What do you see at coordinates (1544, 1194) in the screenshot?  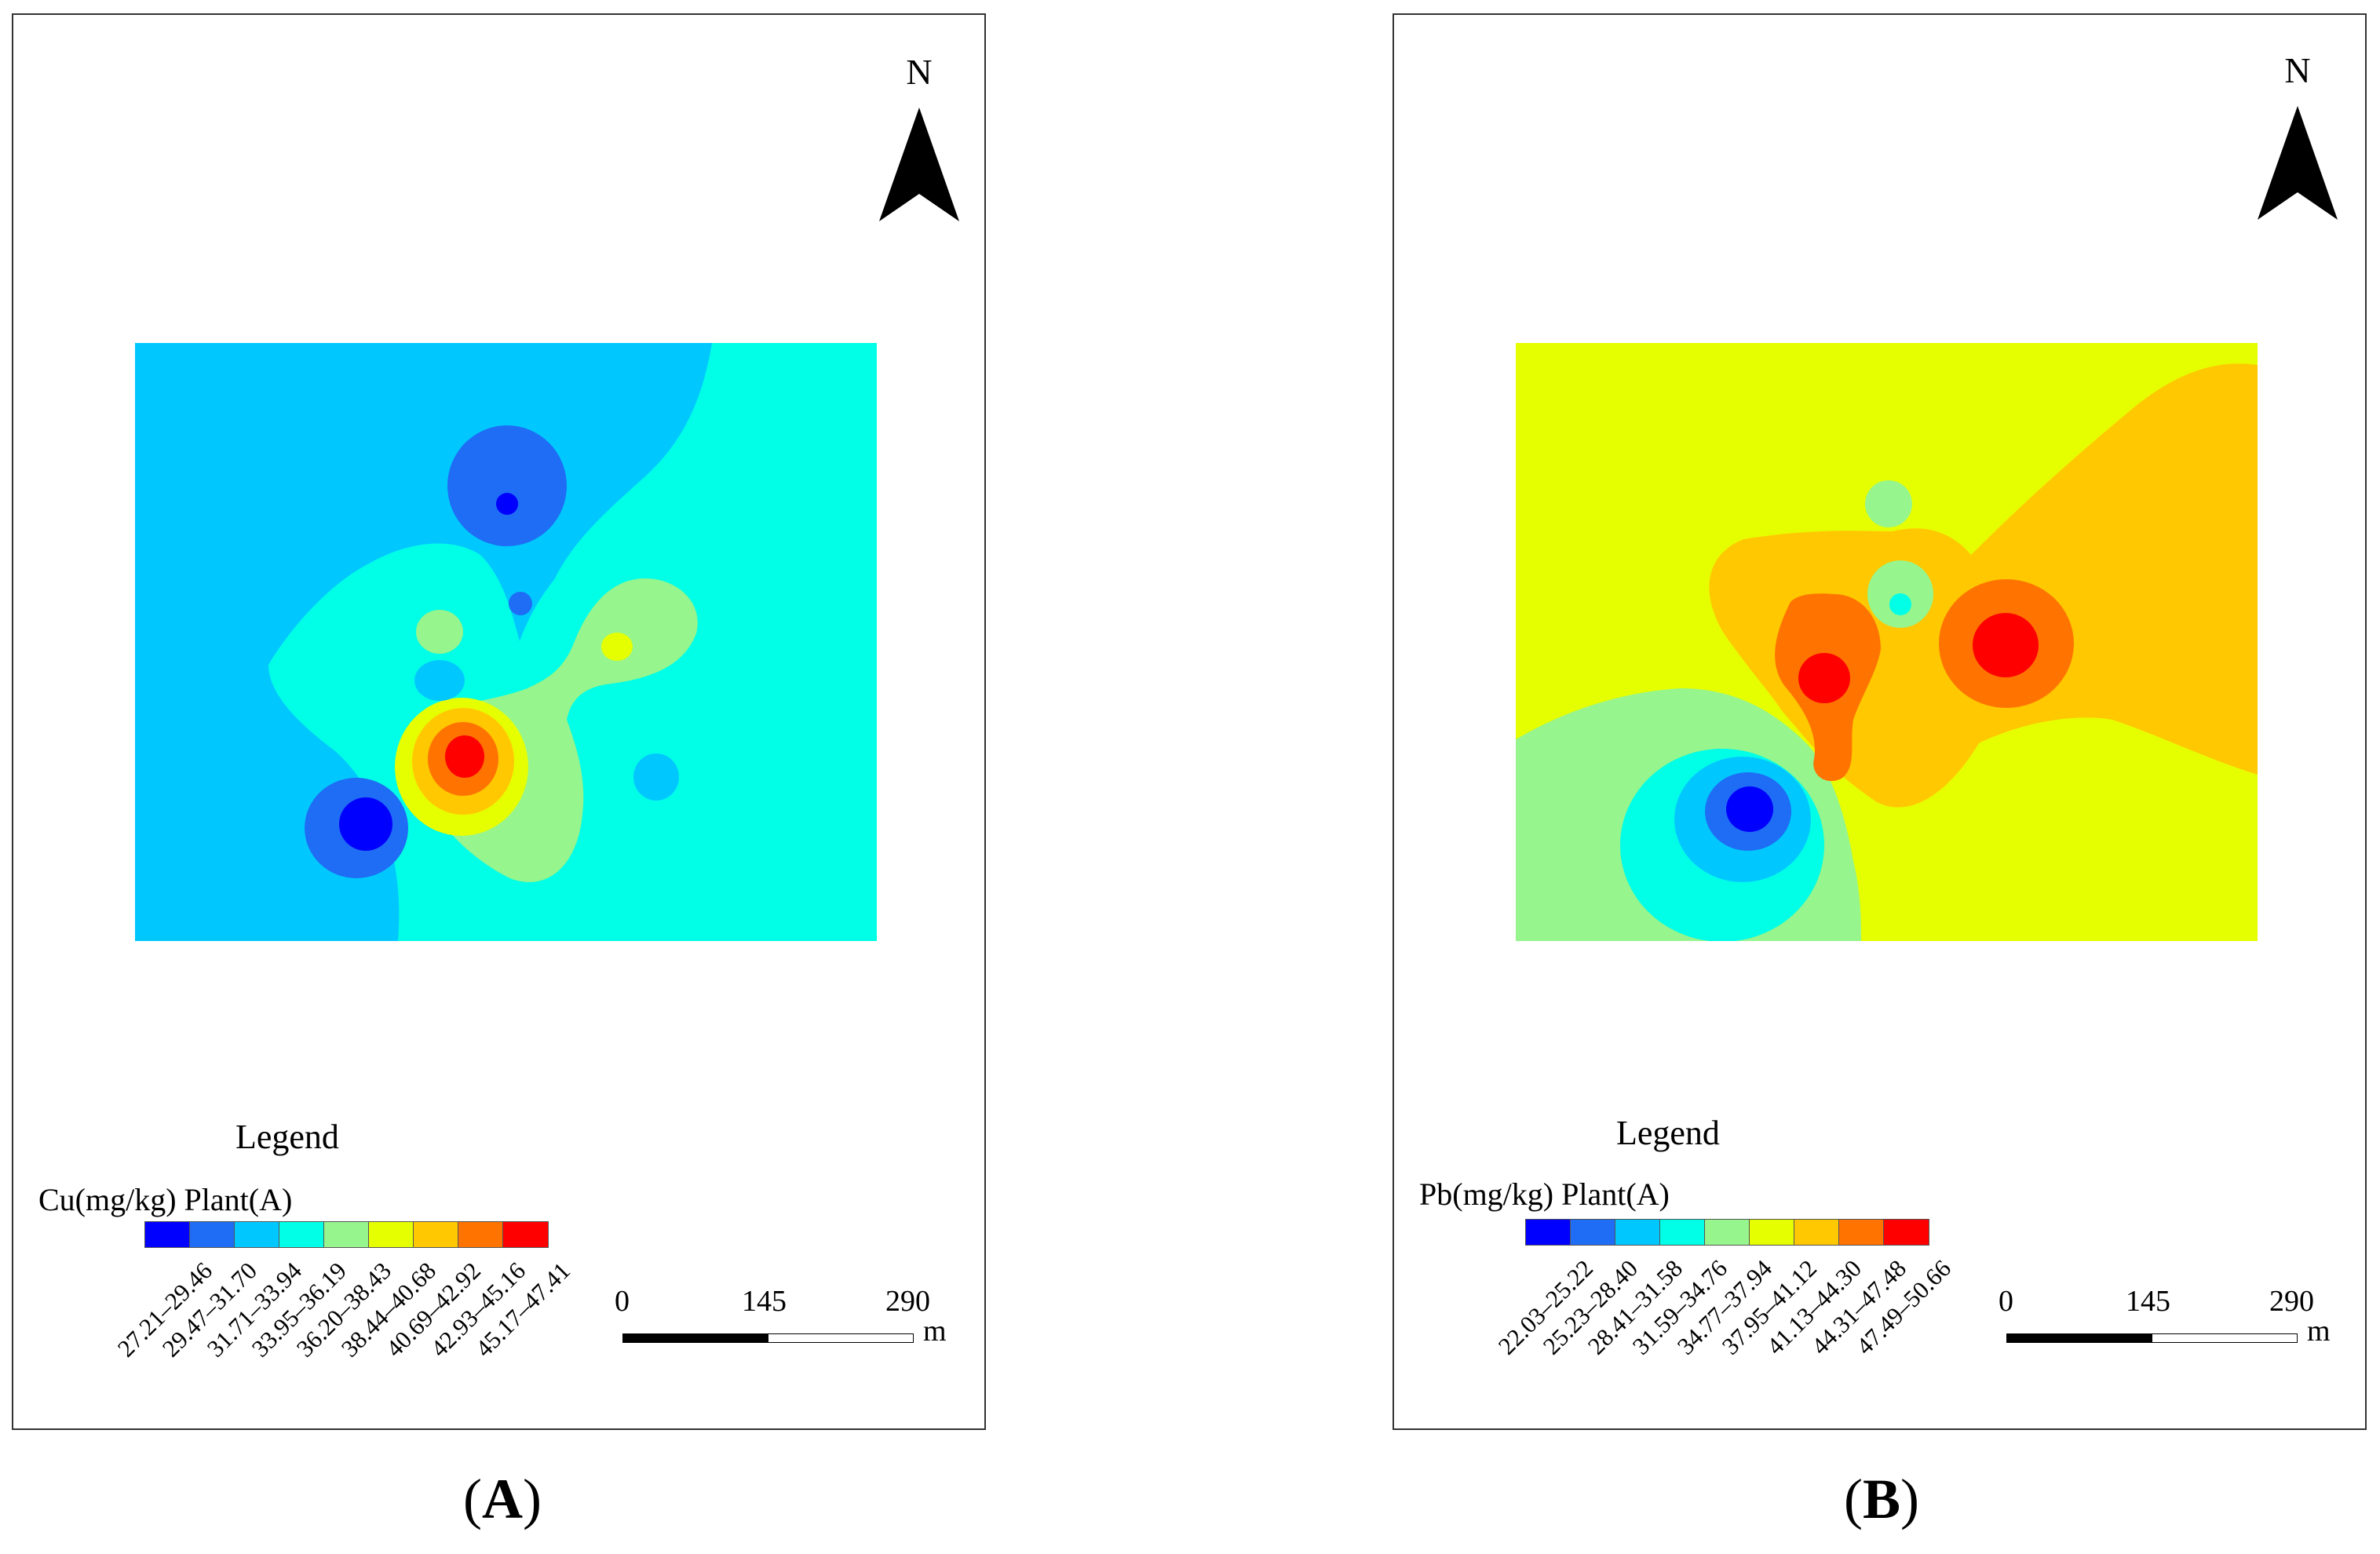 I see `legend-subtitle: Pb(mg/kg) Plant(A)` at bounding box center [1544, 1194].